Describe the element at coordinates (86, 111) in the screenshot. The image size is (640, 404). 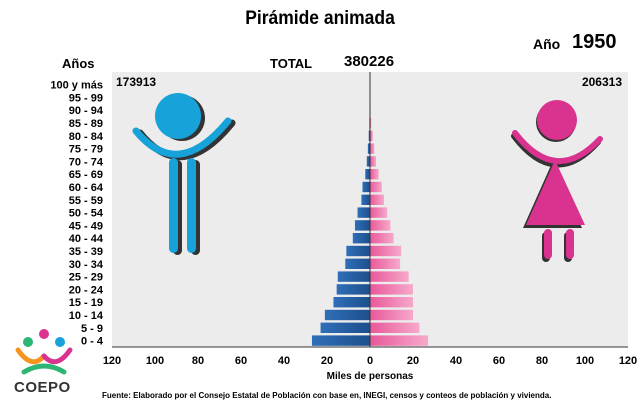
I see `age-tick-18: 90 - 94` at that location.